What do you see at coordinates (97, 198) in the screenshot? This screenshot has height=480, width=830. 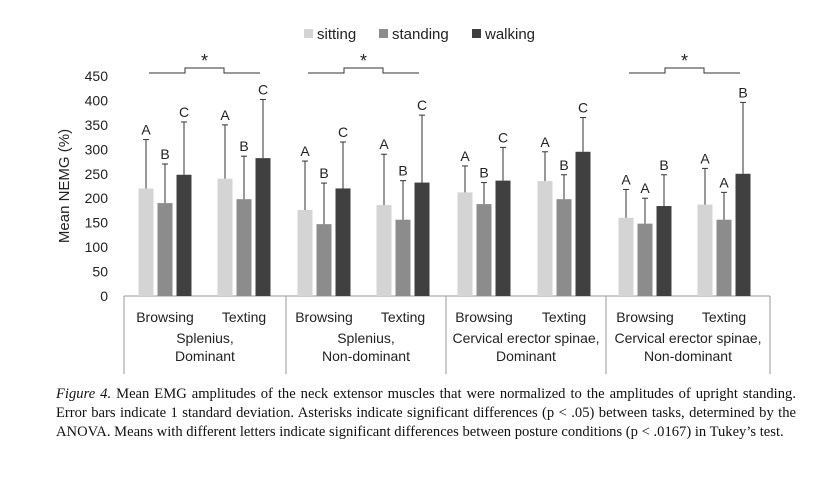 I see `y-tick-label-200: 200` at bounding box center [97, 198].